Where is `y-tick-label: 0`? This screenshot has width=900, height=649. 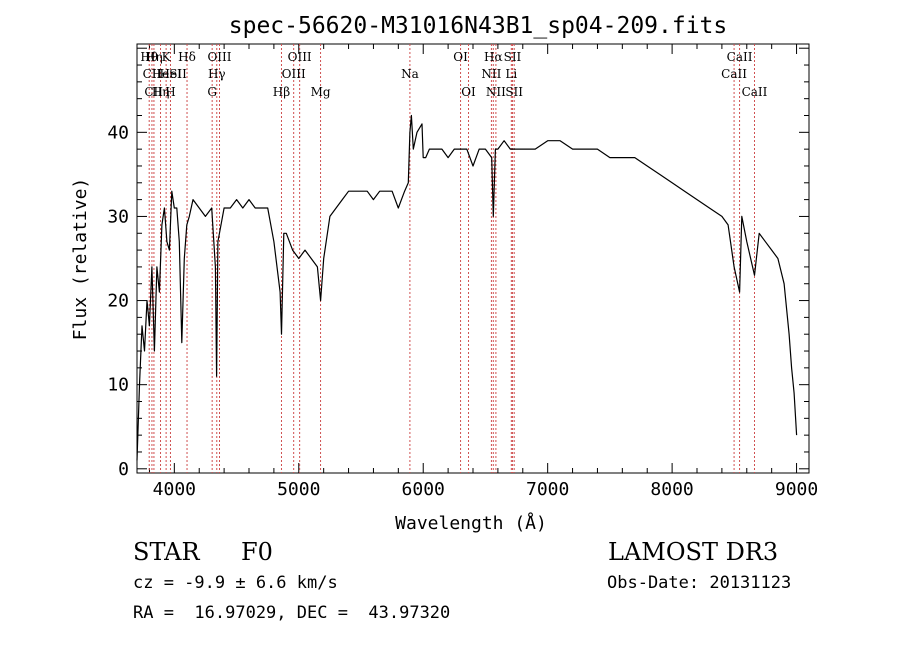 y-tick-label: 0 is located at coordinates (123, 469).